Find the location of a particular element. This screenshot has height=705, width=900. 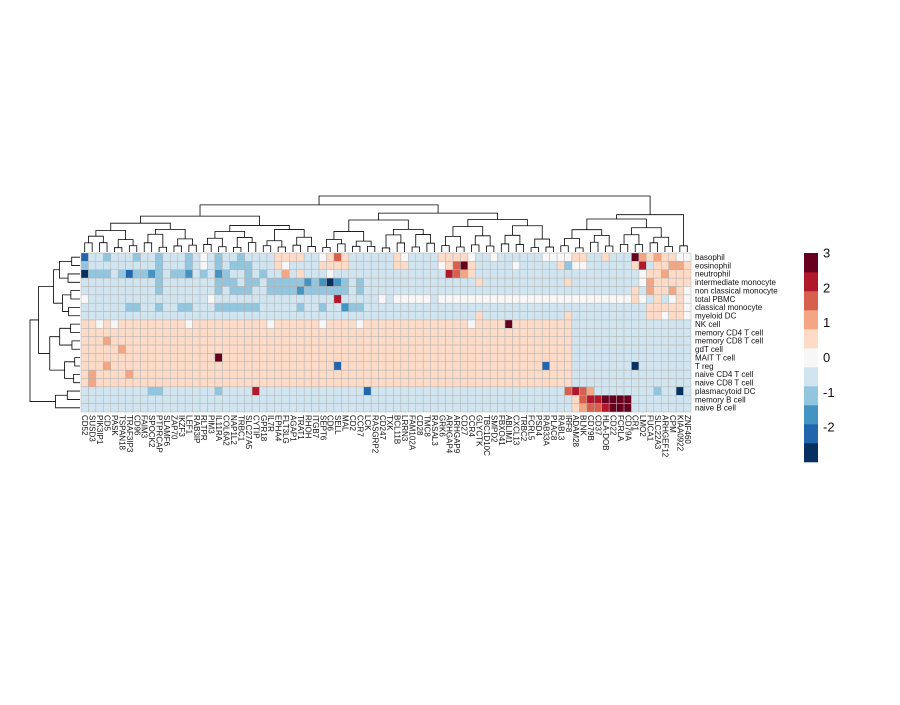

column-label: CCR4 is located at coordinates (471, 426).